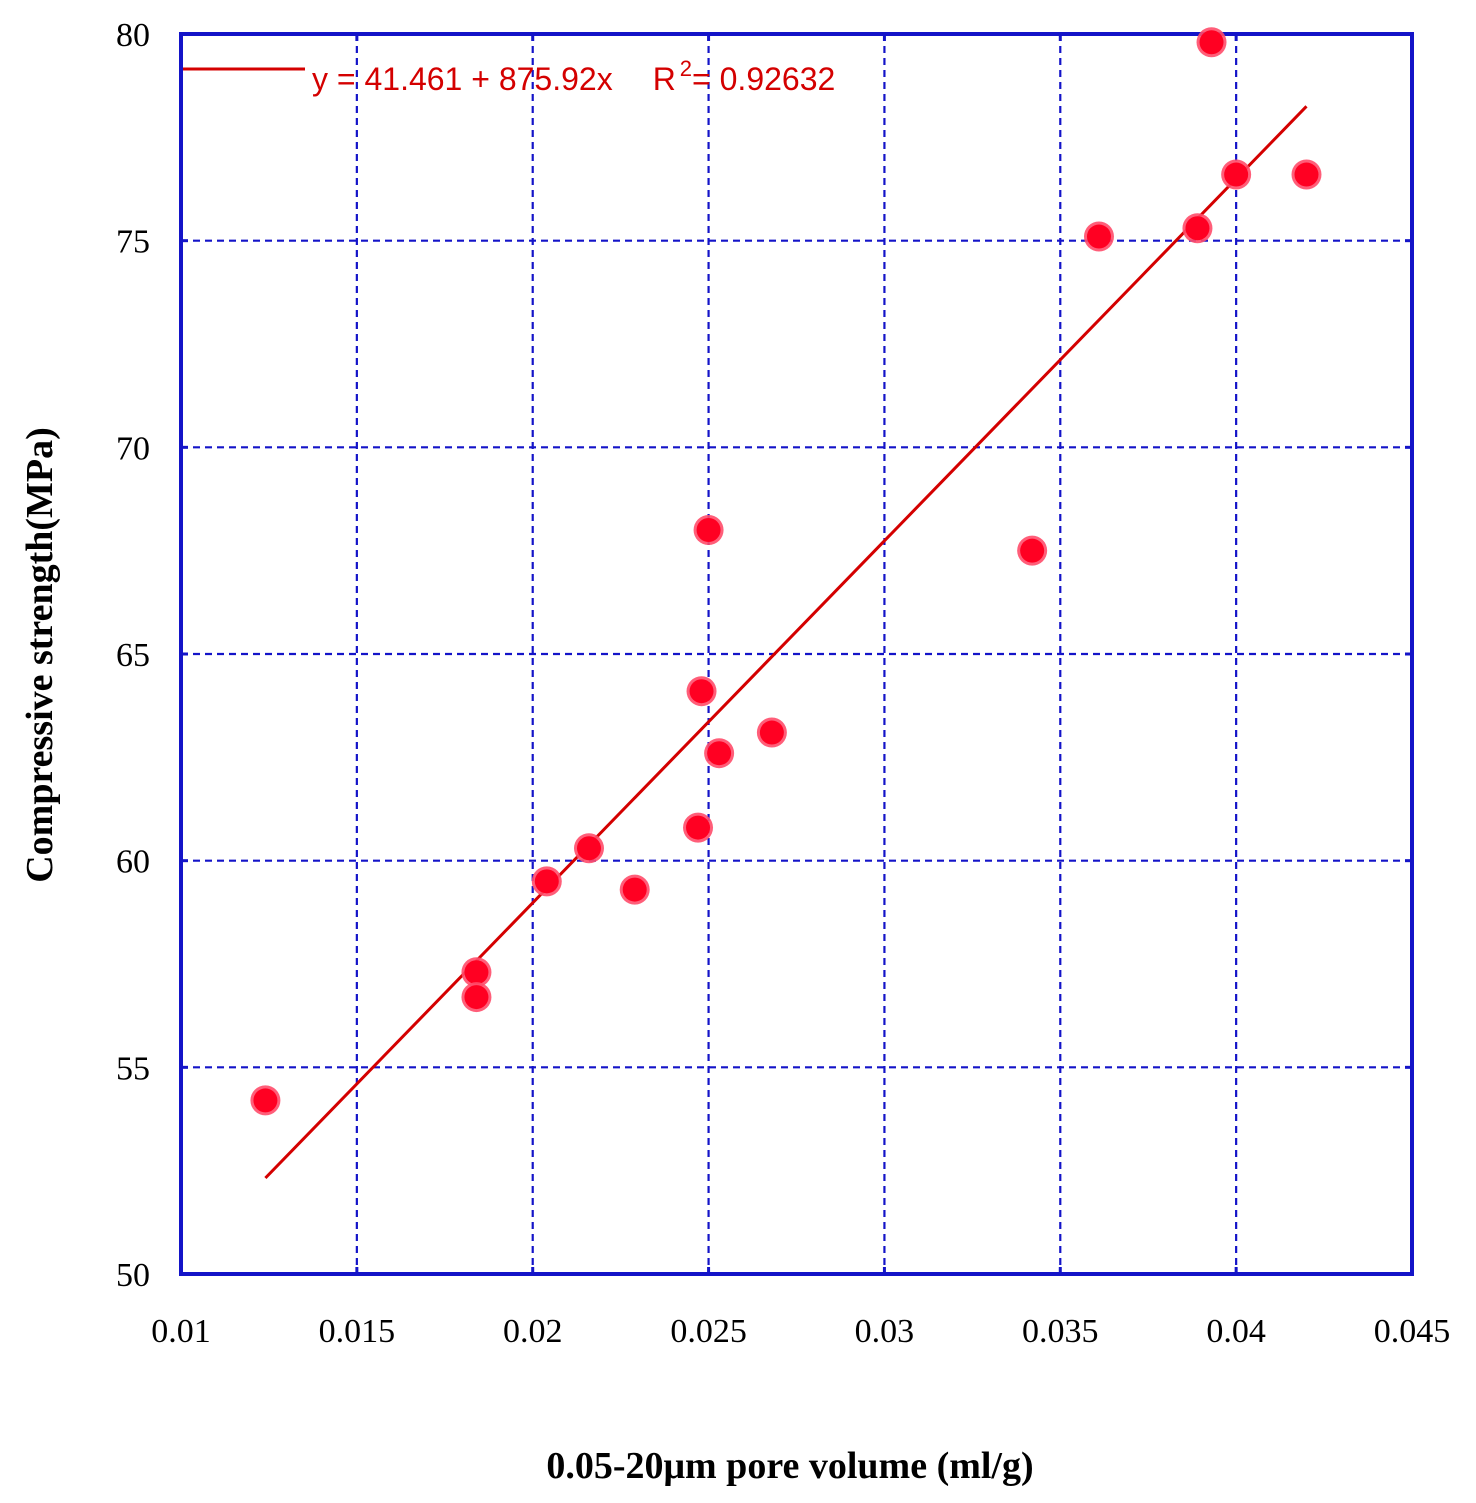 The width and height of the screenshot is (1476, 1503). I want to click on x-tick-label: 0.025, so click(708, 1331).